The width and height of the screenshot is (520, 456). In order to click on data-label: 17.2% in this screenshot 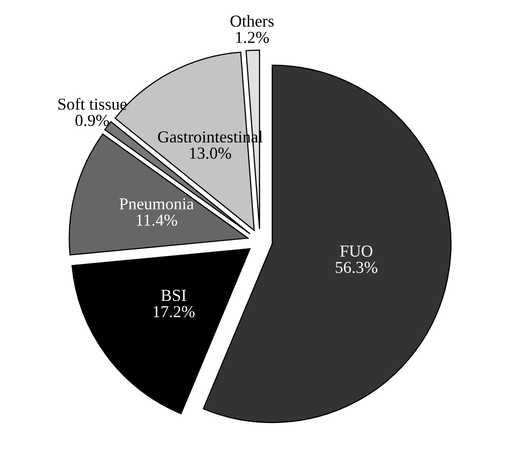, I will do `click(174, 312)`.